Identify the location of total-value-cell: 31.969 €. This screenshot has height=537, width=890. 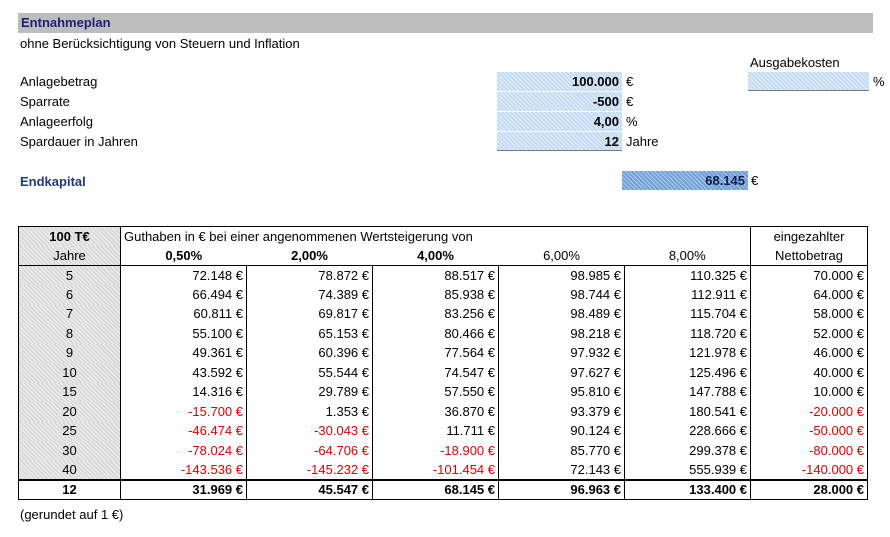
(183, 489).